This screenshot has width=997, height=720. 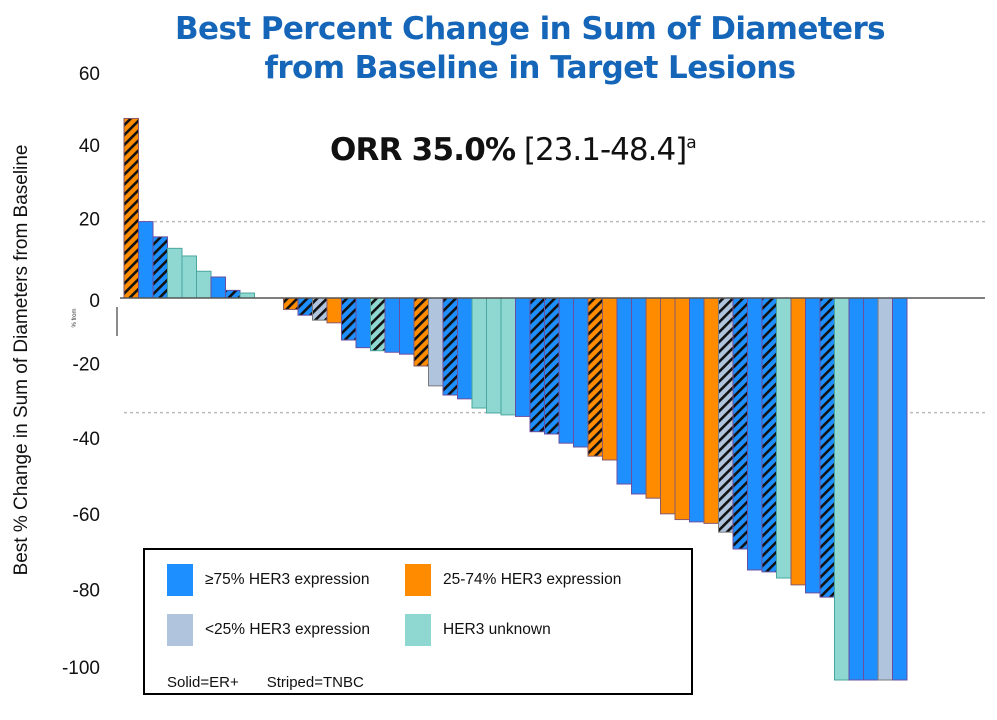 I want to click on orr-annotation: ORR 35.0% [23.1-48.4]a, so click(x=513, y=150).